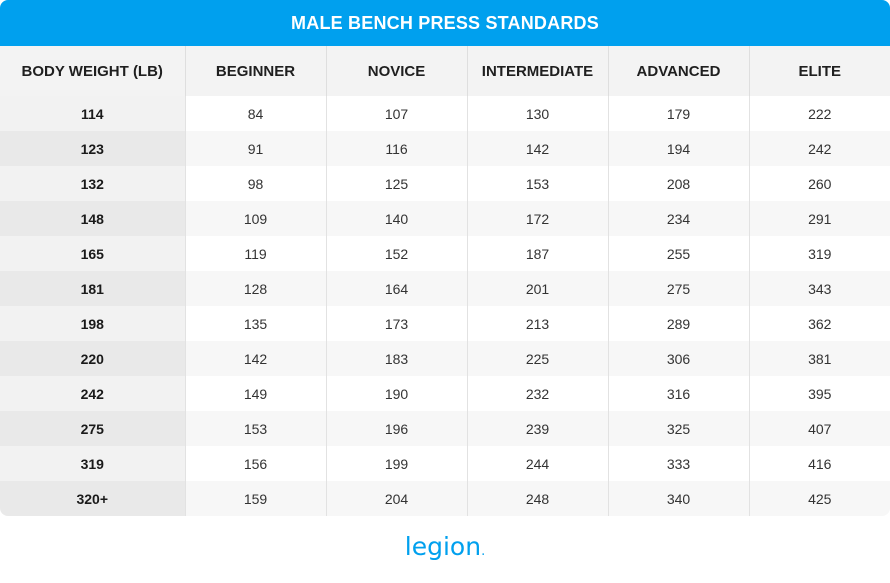  Describe the element at coordinates (679, 148) in the screenshot. I see `standard-value-cell: 194` at that location.